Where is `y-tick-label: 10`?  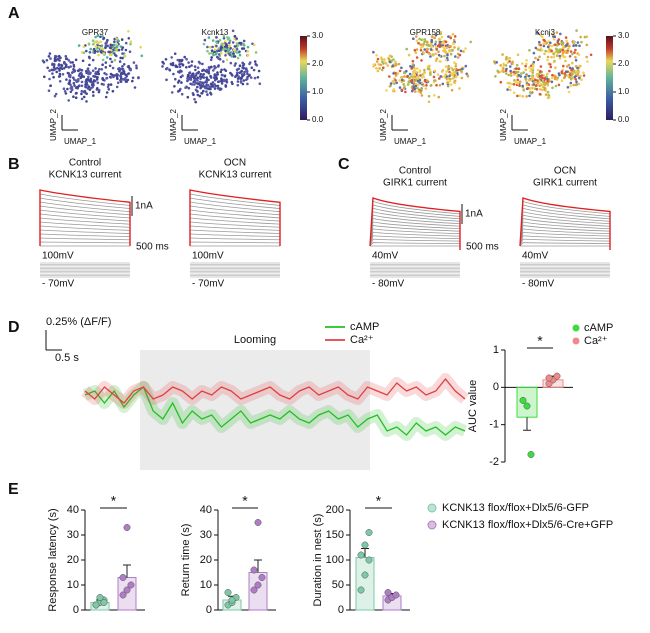
y-tick-label: 10 is located at coordinates (73, 585).